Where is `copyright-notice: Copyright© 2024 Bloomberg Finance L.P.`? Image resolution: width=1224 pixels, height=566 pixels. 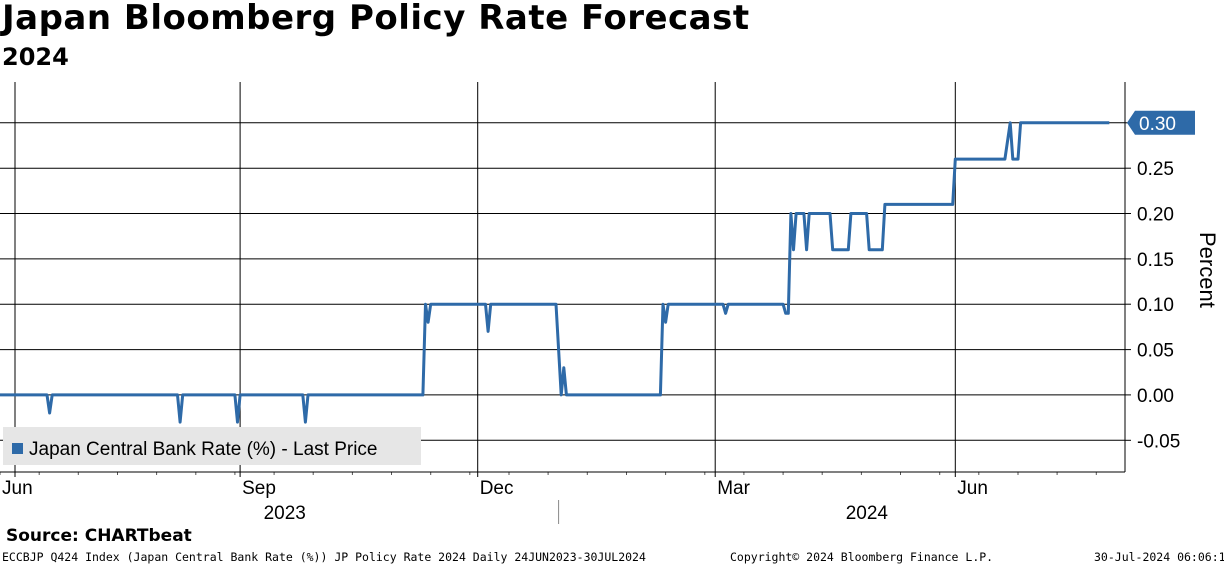 copyright-notice: Copyright© 2024 Bloomberg Finance L.P. is located at coordinates (862, 557).